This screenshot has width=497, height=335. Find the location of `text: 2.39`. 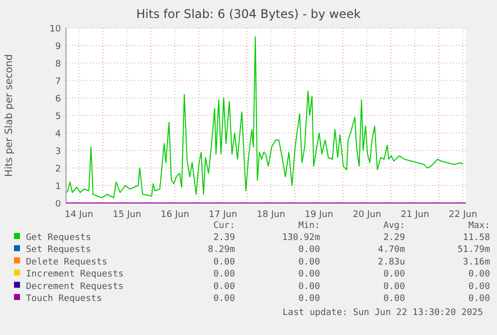

text: 2.39 is located at coordinates (224, 238).